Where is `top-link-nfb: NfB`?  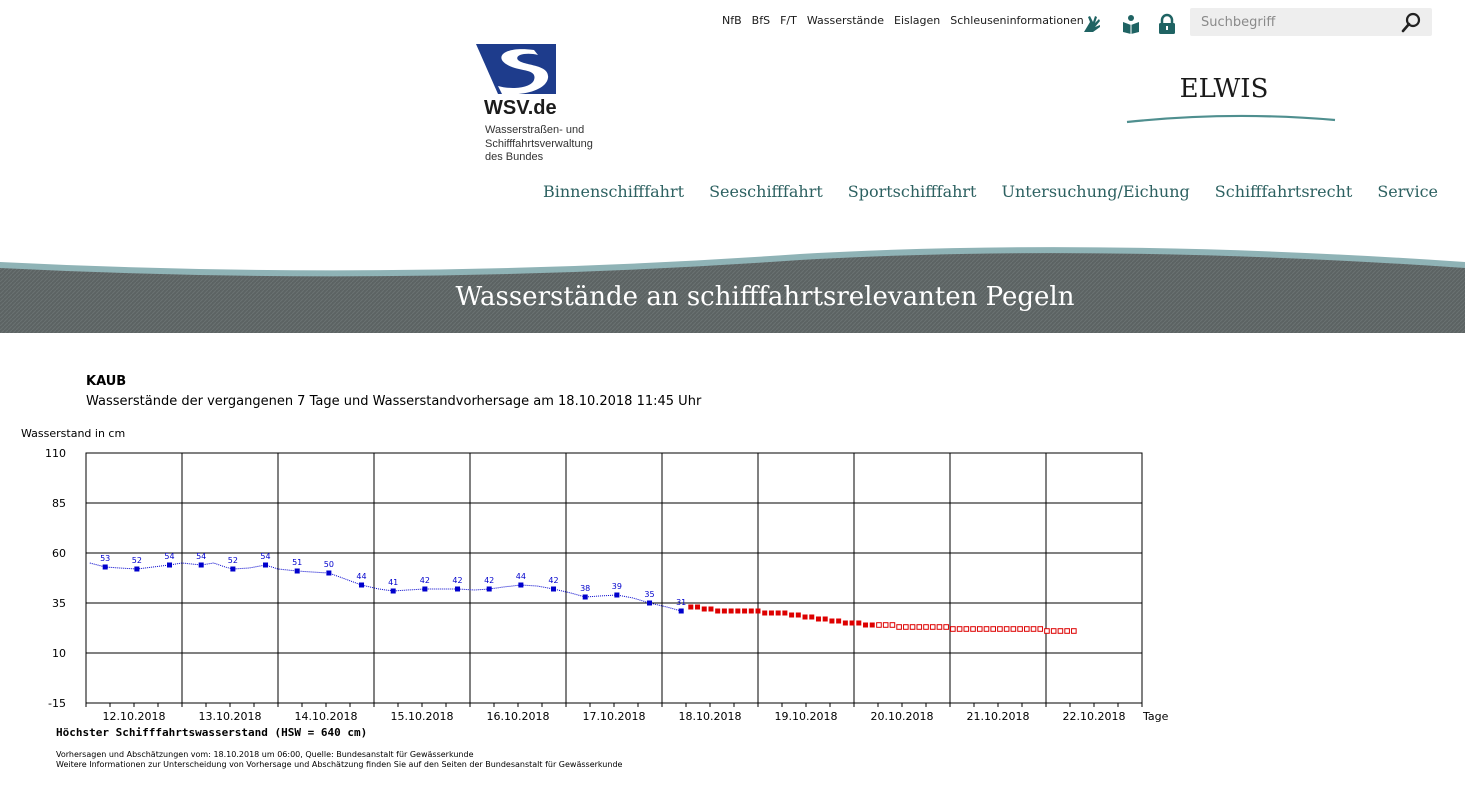 top-link-nfb: NfB is located at coordinates (732, 20).